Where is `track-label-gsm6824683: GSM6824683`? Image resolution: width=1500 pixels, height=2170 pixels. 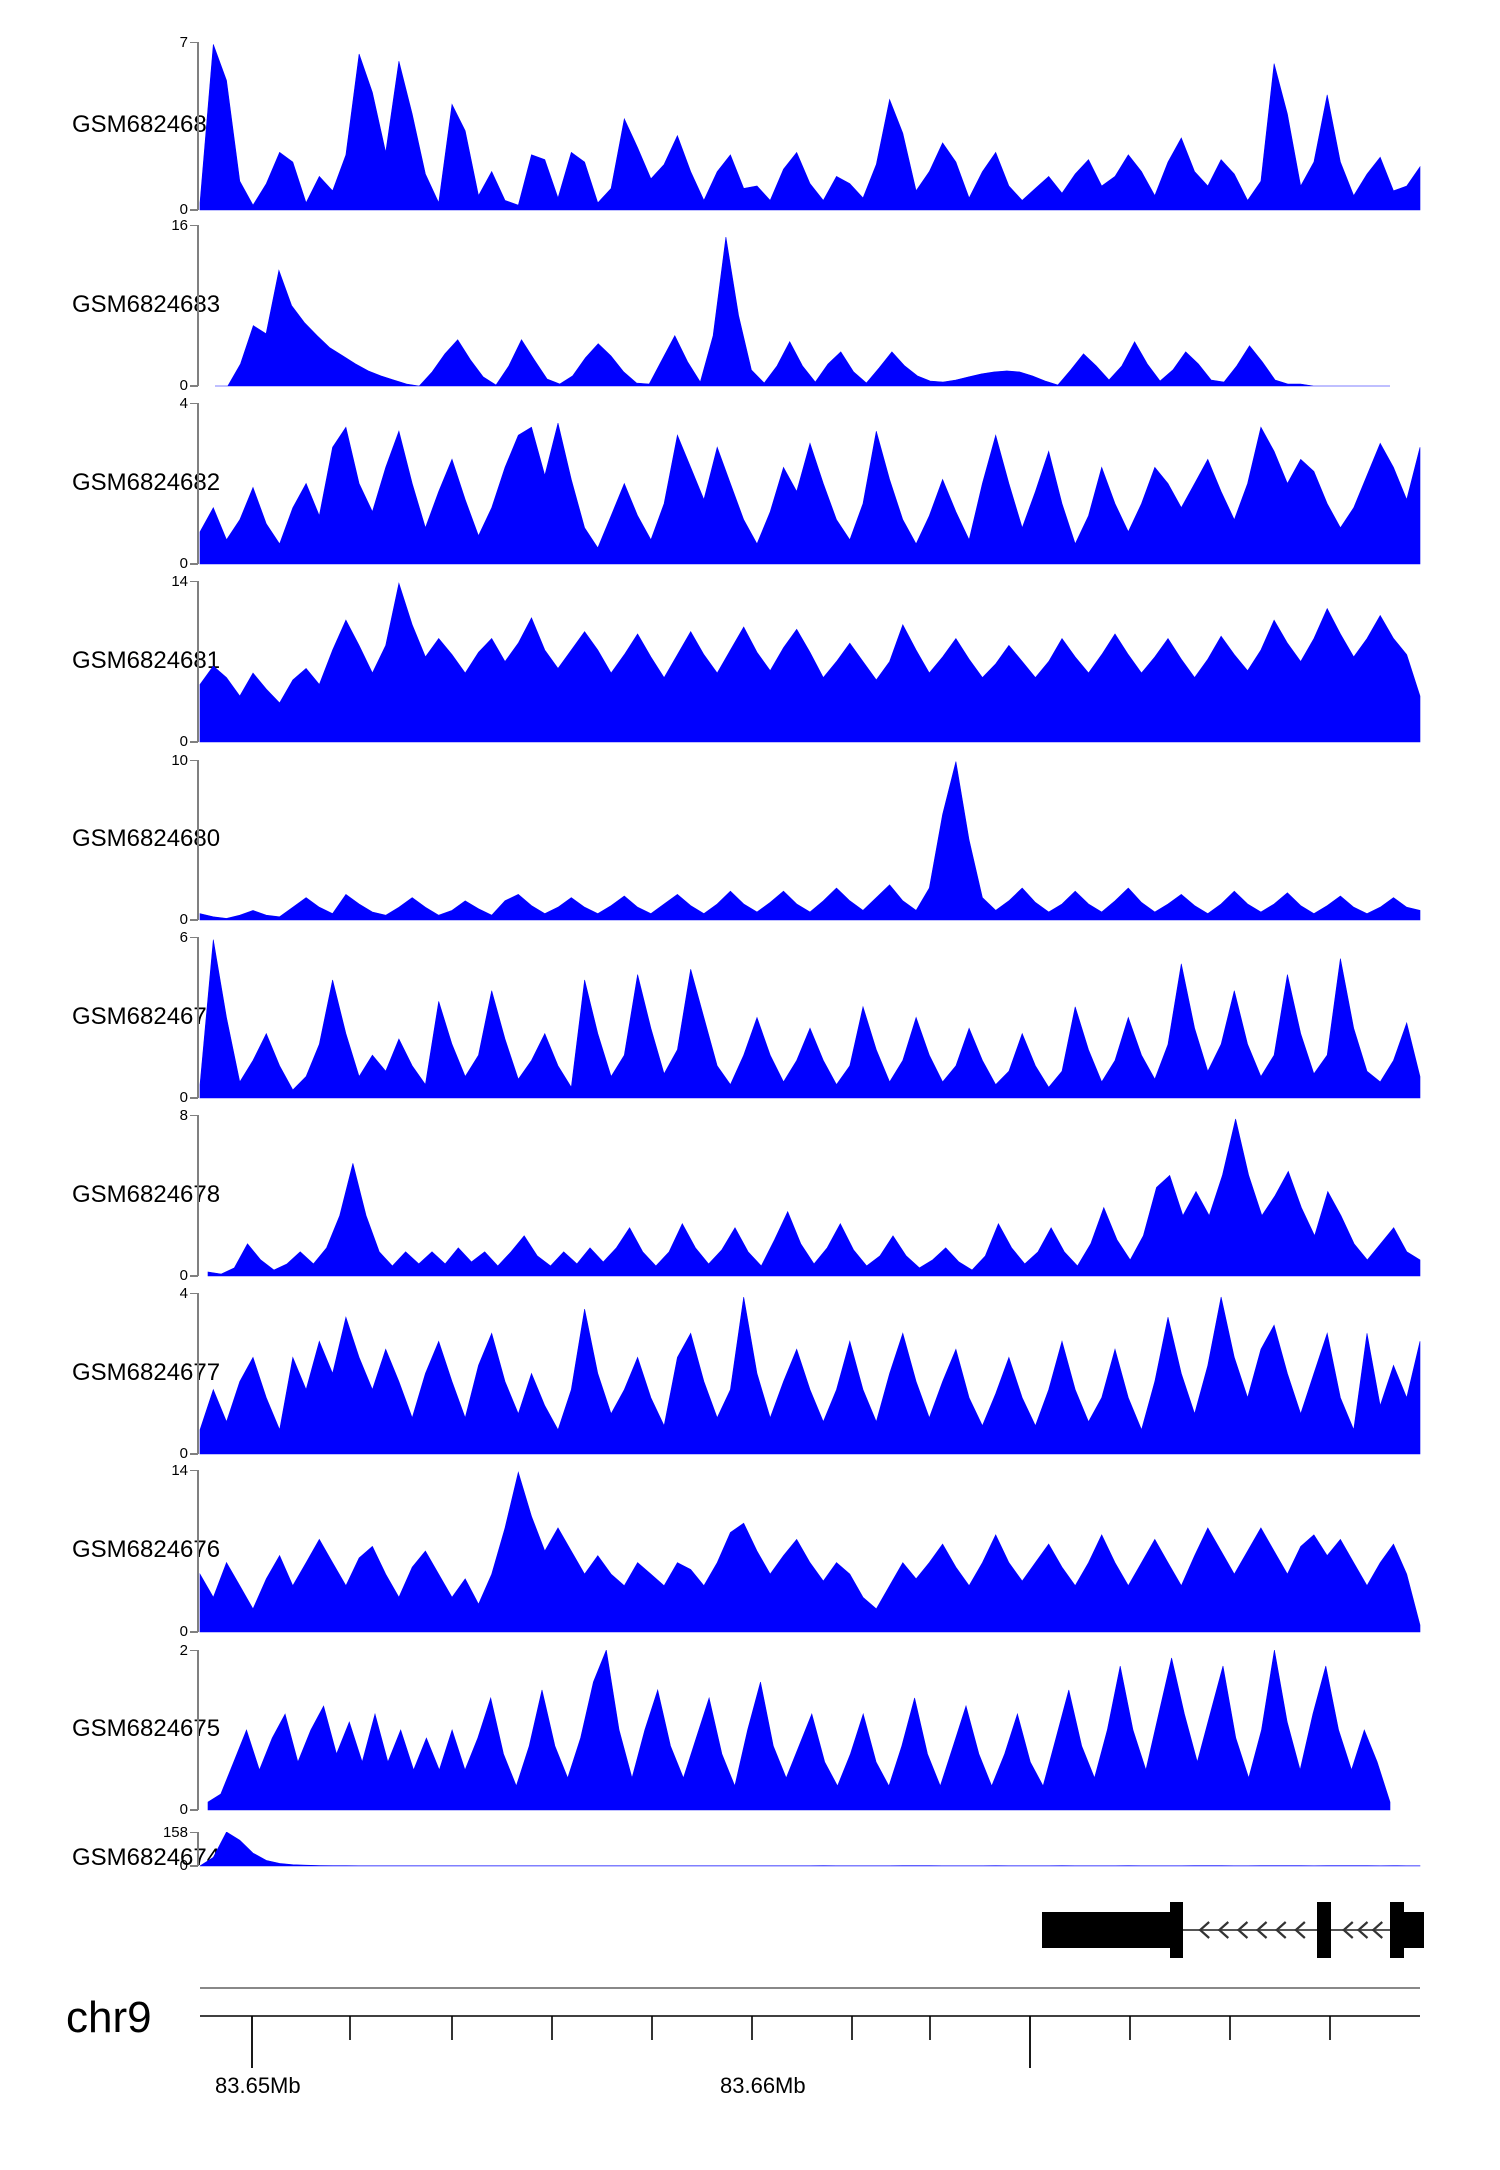 track-label-gsm6824683: GSM6824683 is located at coordinates (146, 304).